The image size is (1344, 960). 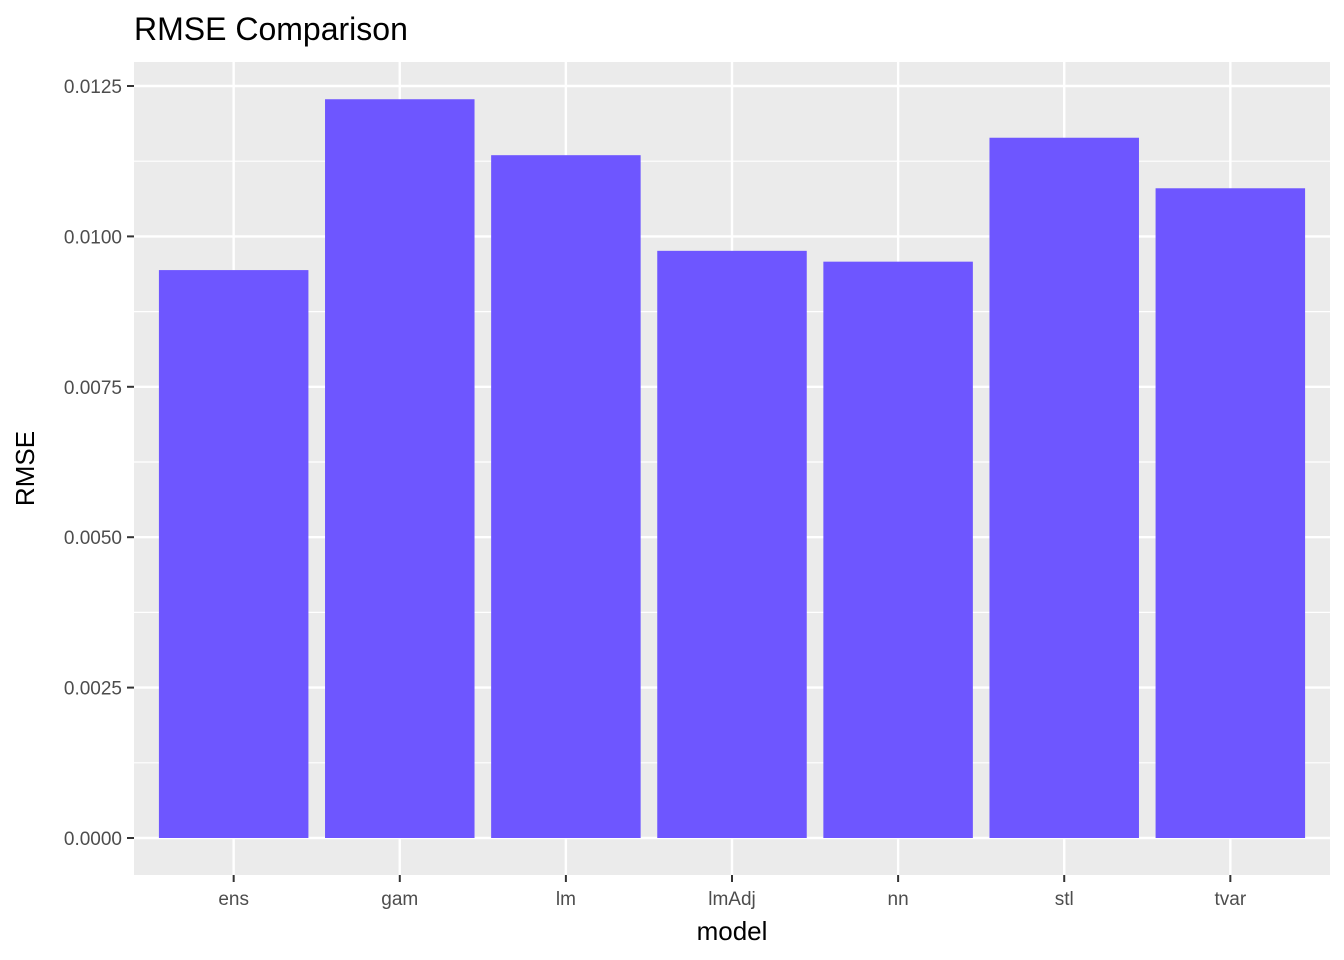 What do you see at coordinates (93, 237) in the screenshot?
I see `y-tick-label: 0.0100` at bounding box center [93, 237].